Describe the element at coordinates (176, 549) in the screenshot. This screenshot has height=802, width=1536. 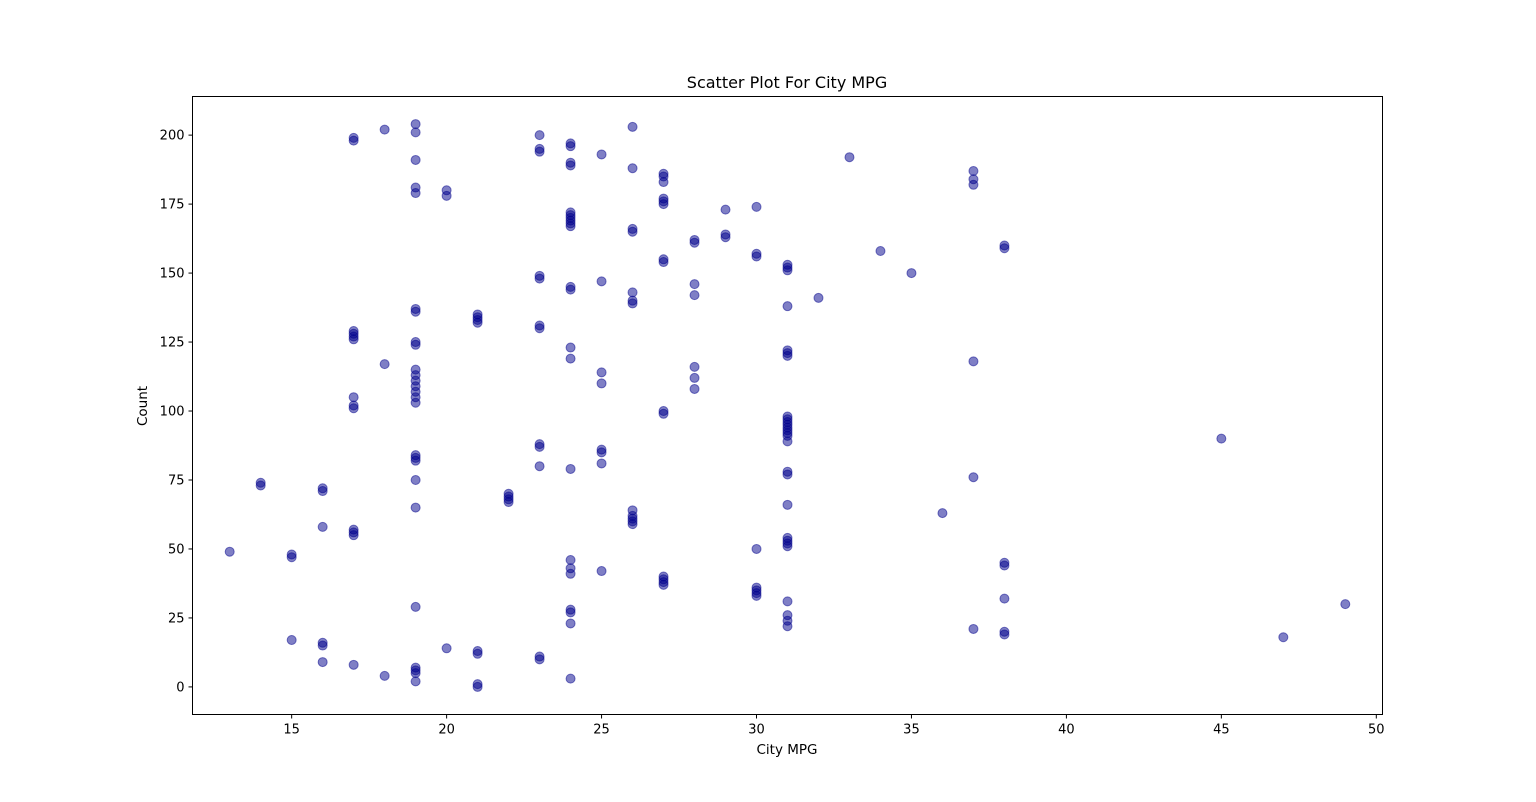
I see `y-tick-label: 50` at that location.